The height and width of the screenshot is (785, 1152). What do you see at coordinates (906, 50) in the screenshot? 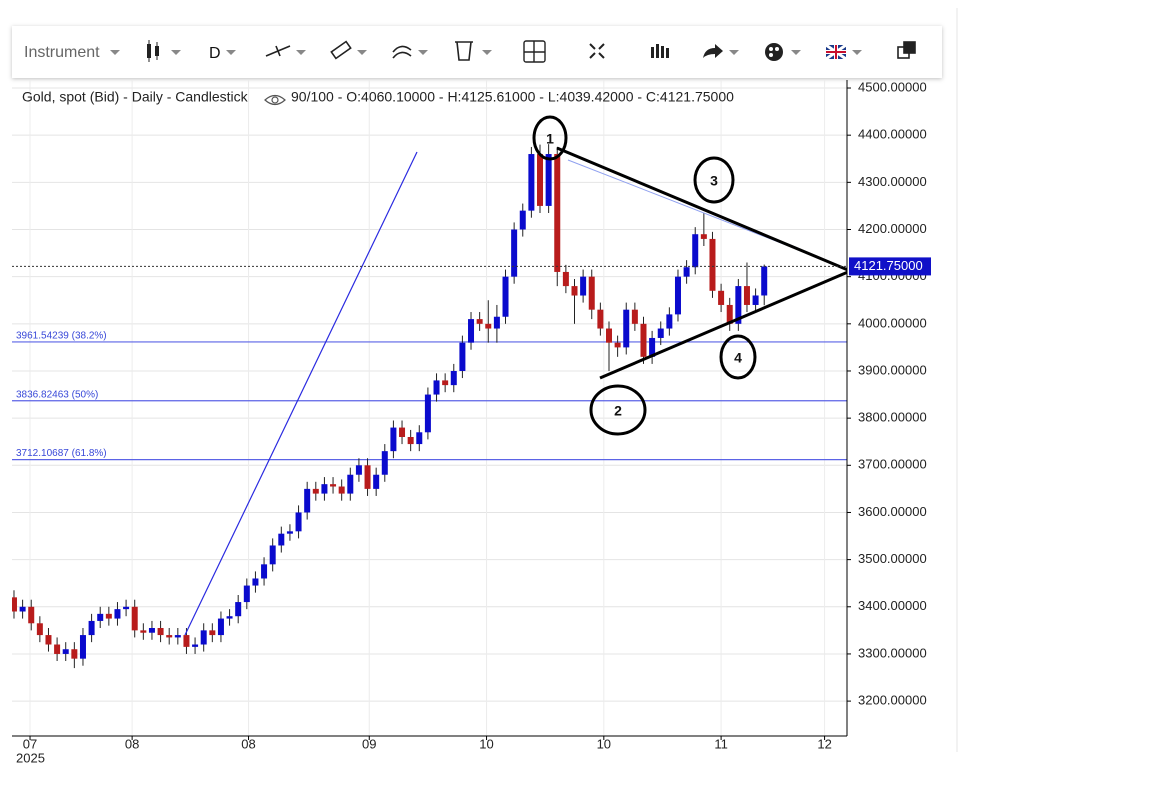
I see `popout-button` at bounding box center [906, 50].